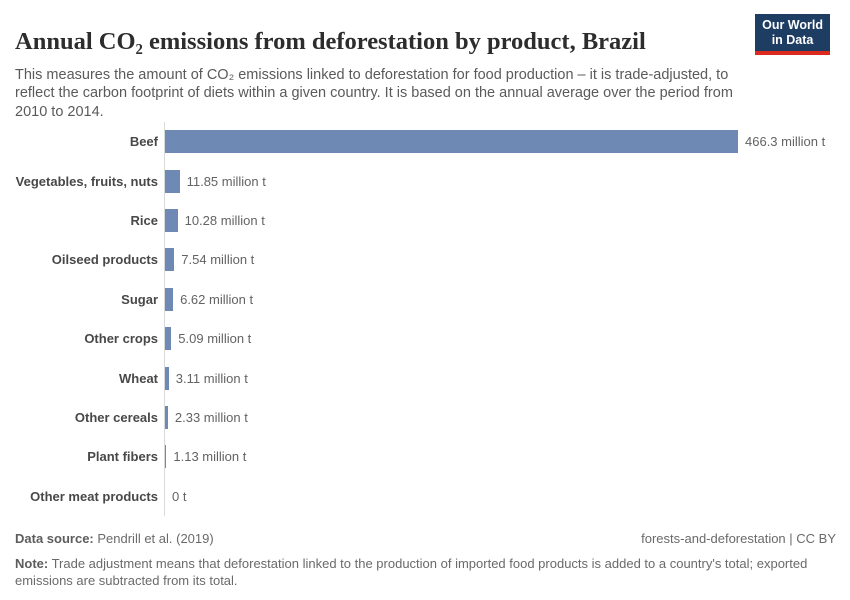  What do you see at coordinates (500, 220) in the screenshot?
I see `bar-track: 10.28 million t` at bounding box center [500, 220].